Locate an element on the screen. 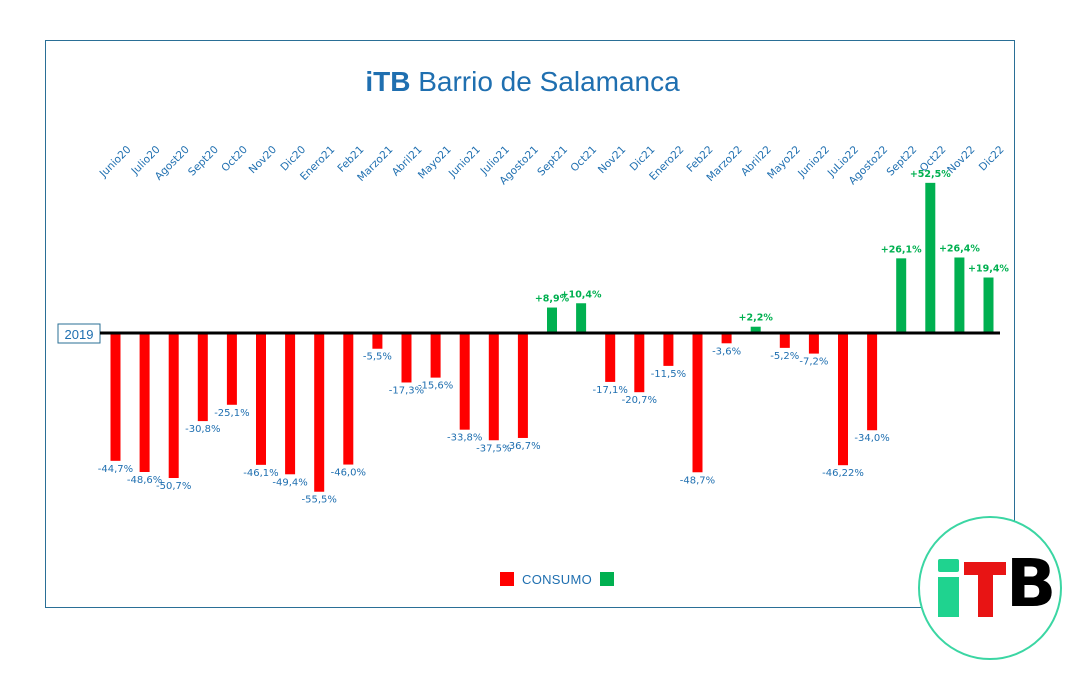 Image resolution: width=1092 pixels, height=697 pixels. legend-swatch-negative is located at coordinates (507, 579).